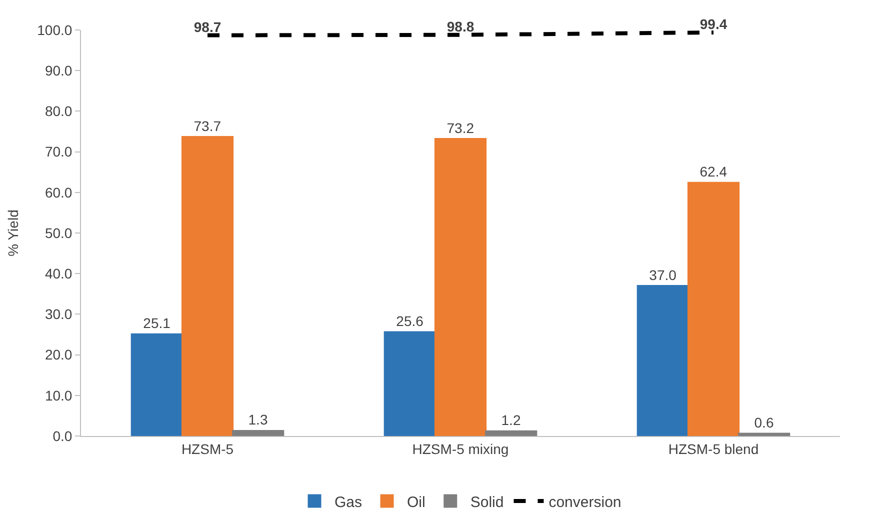 This screenshot has width=880, height=530. What do you see at coordinates (208, 126) in the screenshot?
I see `data-label: 73.7` at bounding box center [208, 126].